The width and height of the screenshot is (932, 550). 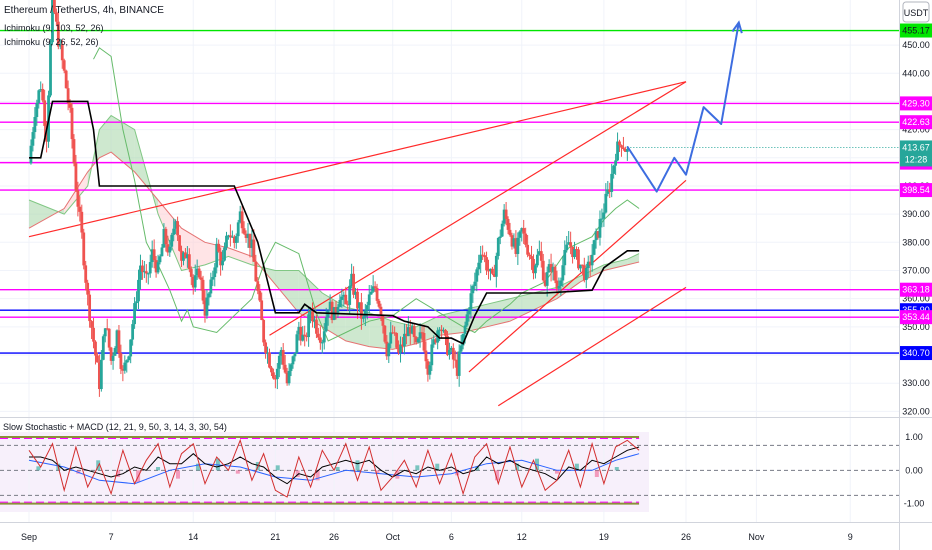 What do you see at coordinates (916, 242) in the screenshot?
I see `price-tick-label: 380.00` at bounding box center [916, 242].